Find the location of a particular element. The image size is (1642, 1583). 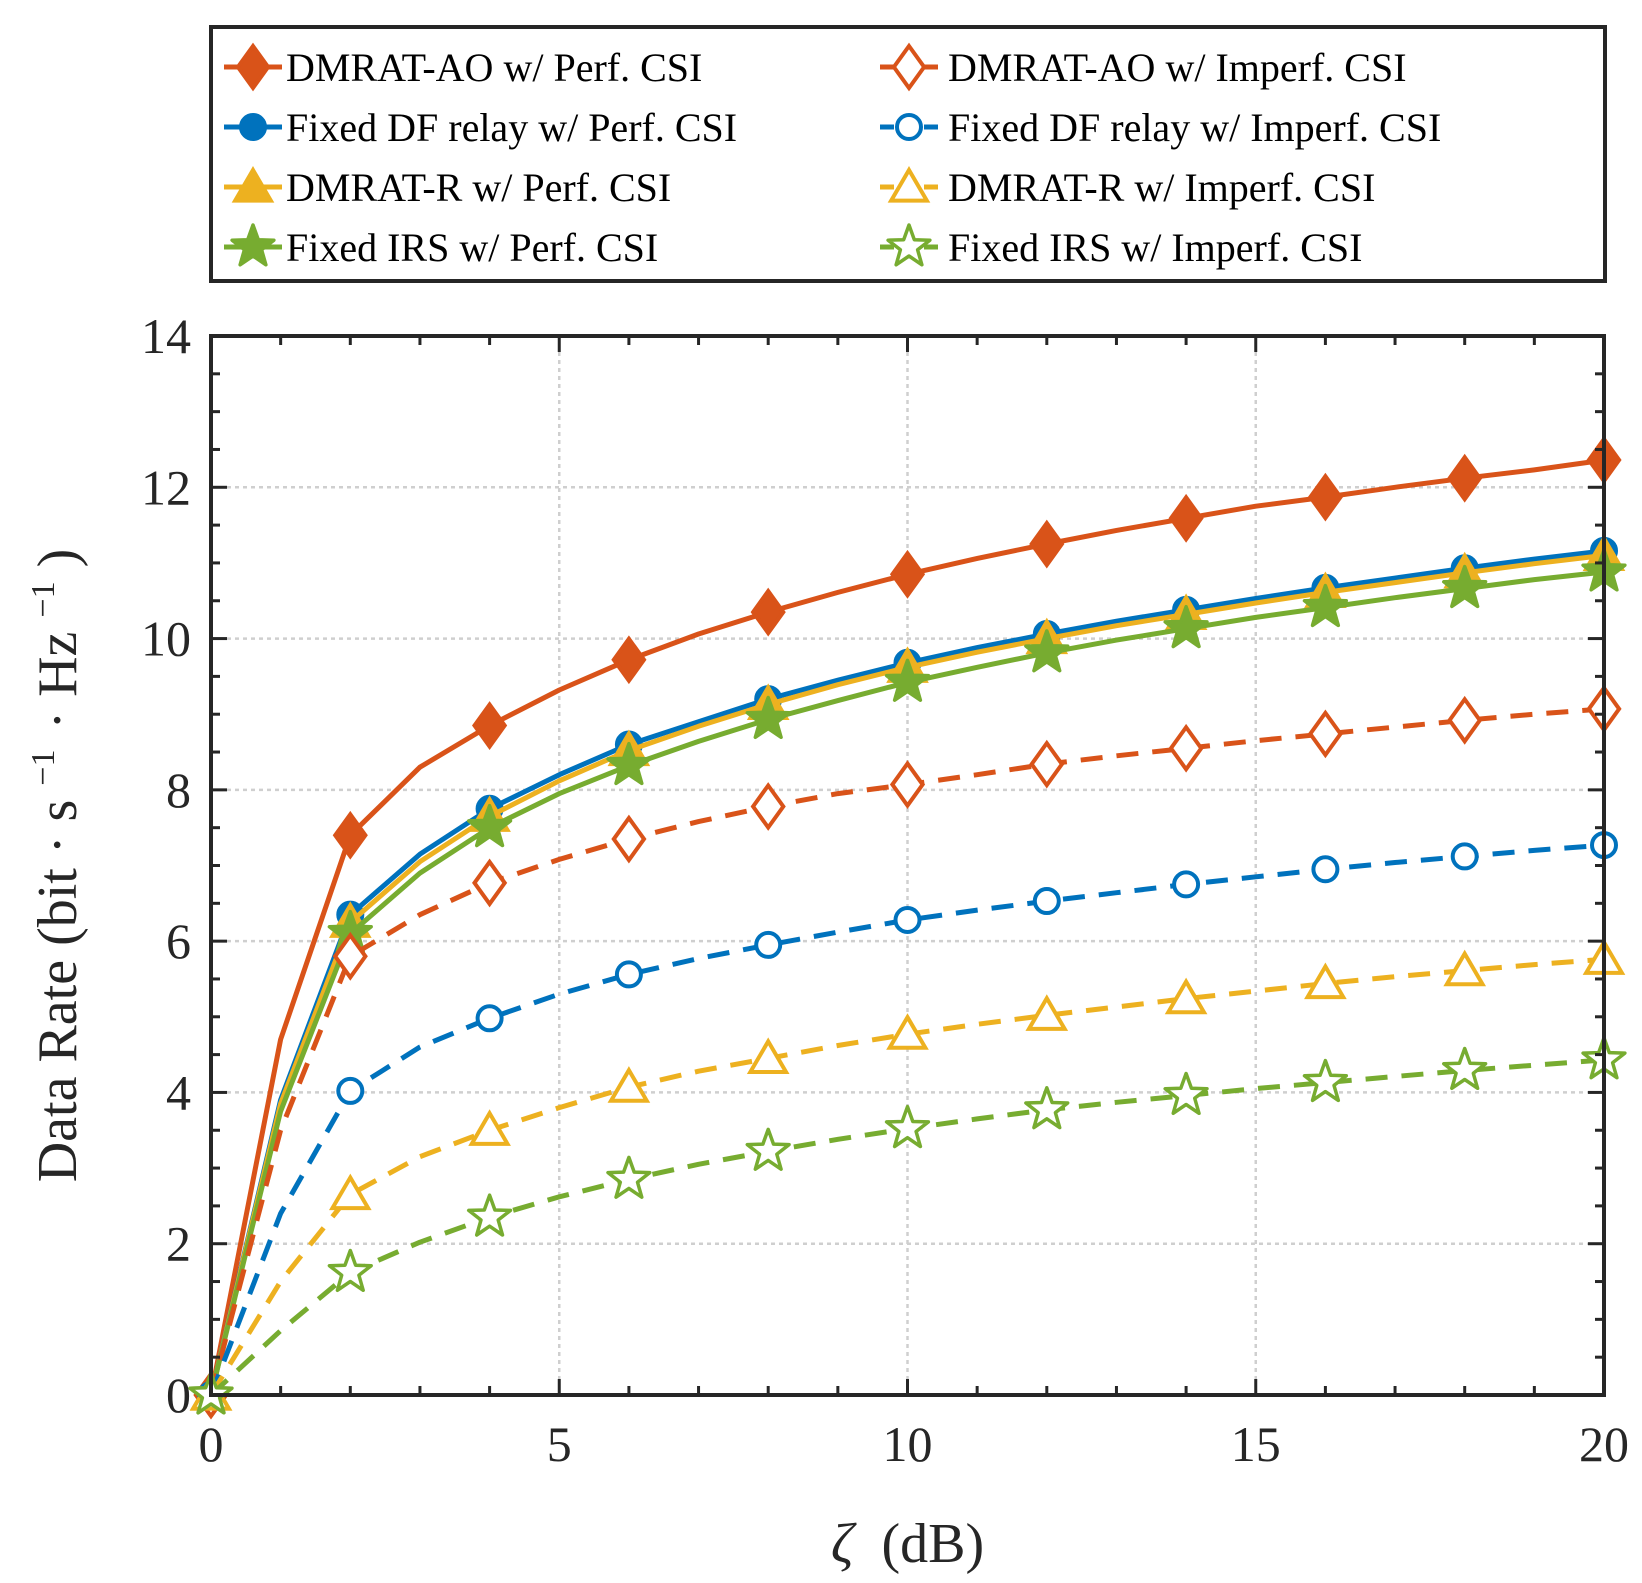

x-axis-unit: (dB) is located at coordinates (933, 1544).